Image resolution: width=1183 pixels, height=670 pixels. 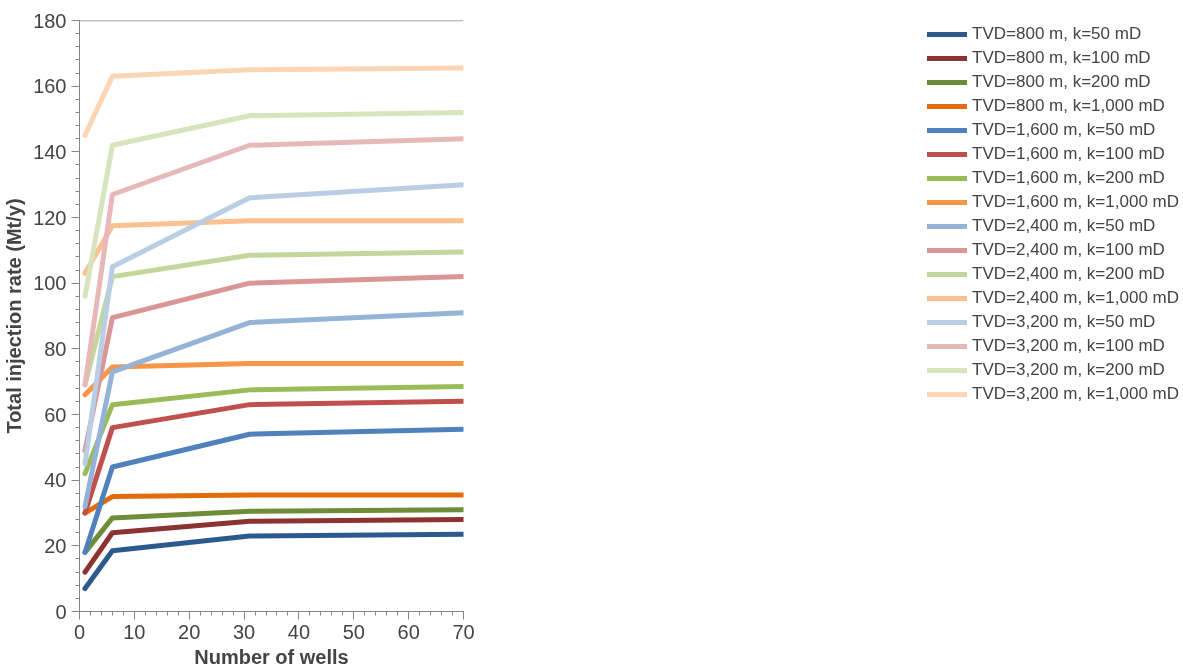 What do you see at coordinates (408, 631) in the screenshot?
I see `x-tick-label: 60` at bounding box center [408, 631].